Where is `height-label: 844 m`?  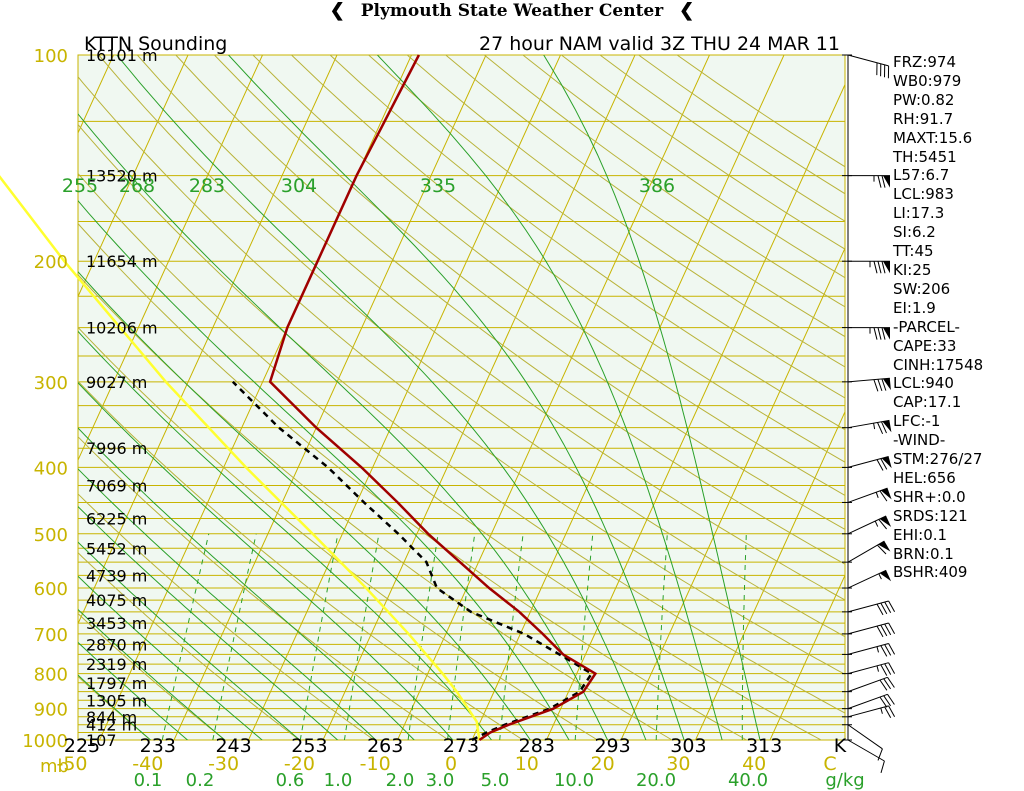
height-label: 844 m is located at coordinates (111, 717).